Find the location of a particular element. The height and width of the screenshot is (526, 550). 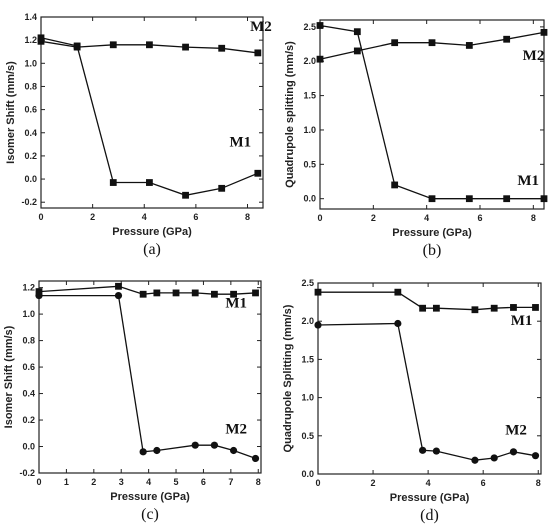

y-axis-title: Isomer Shift (mm/s) is located at coordinates (9, 376).